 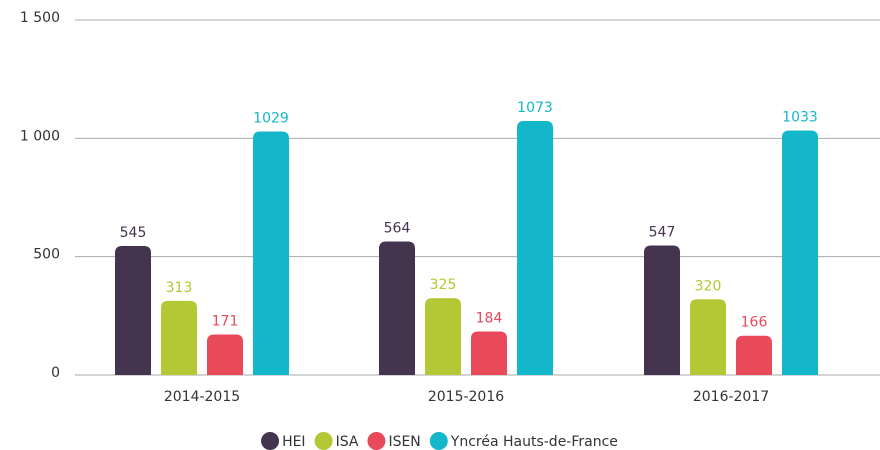 What do you see at coordinates (731, 397) in the screenshot?
I see `x-tick-label: 2016-2017` at bounding box center [731, 397].